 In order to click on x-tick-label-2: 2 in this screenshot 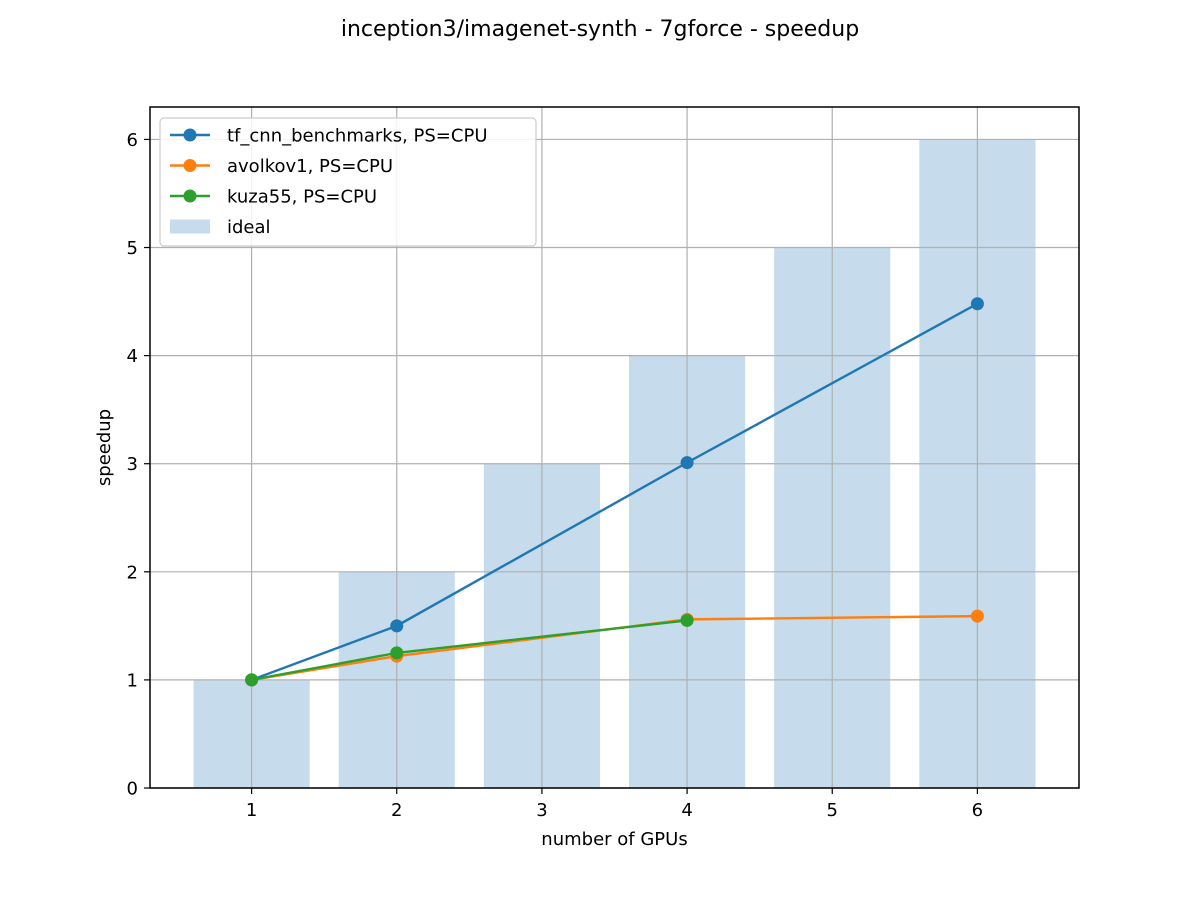, I will do `click(396, 810)`.